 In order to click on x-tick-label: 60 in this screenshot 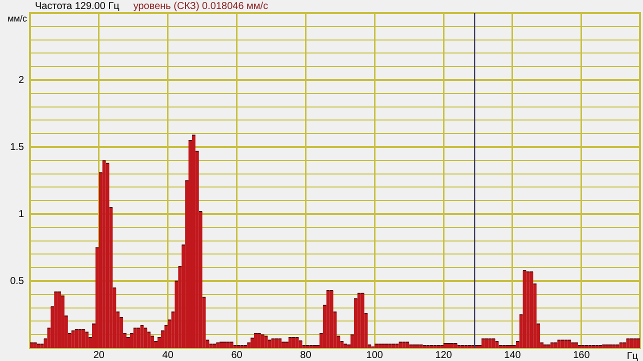, I will do `click(237, 355)`.